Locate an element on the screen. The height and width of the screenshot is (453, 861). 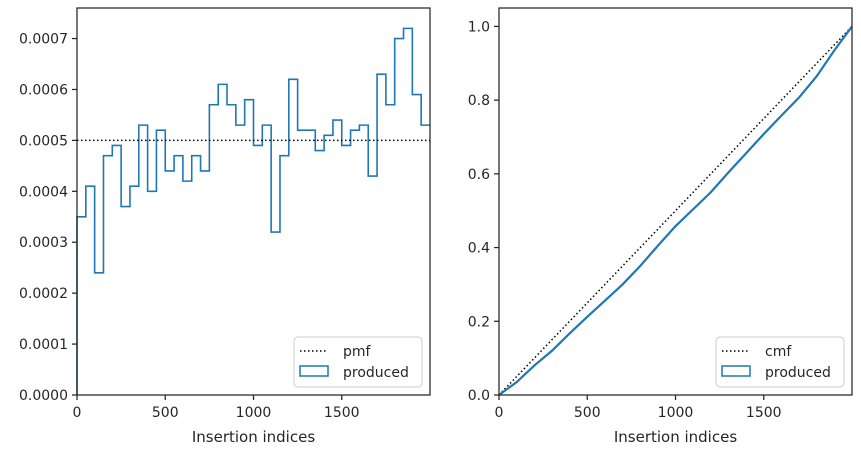
histogram-legend-box is located at coordinates (358, 362).